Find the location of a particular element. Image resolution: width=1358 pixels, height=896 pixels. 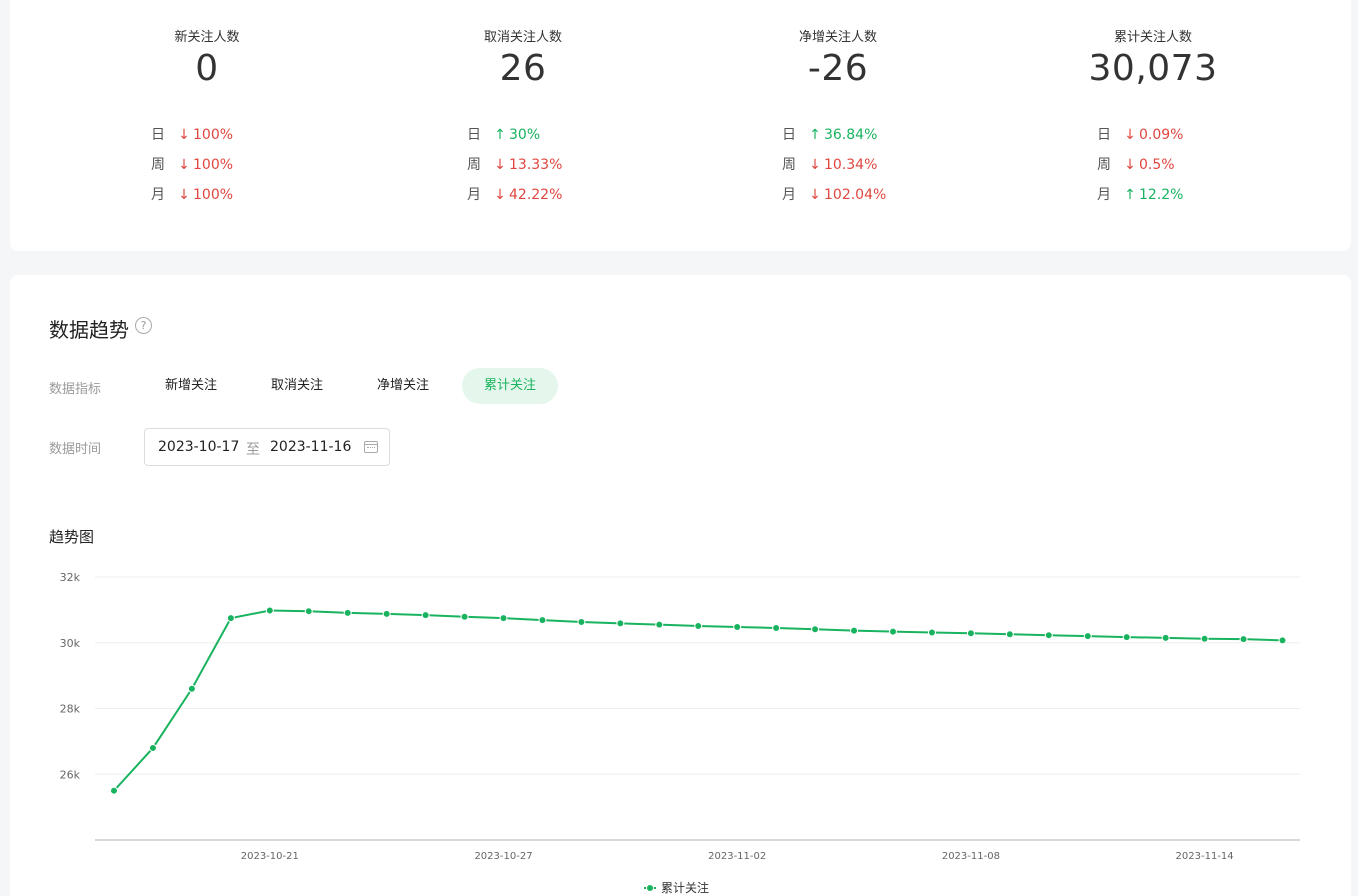

stat-column: 新关注人数 0 日 ↓ 100% 周 ↓ 100% 月 ↓ 100% is located at coordinates (207, 125).